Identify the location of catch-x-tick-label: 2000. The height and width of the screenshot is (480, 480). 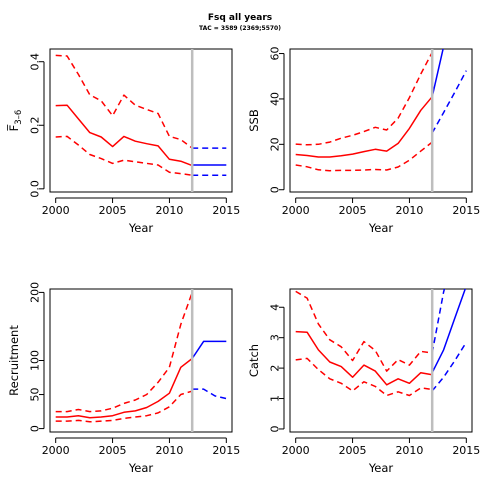
(296, 450).